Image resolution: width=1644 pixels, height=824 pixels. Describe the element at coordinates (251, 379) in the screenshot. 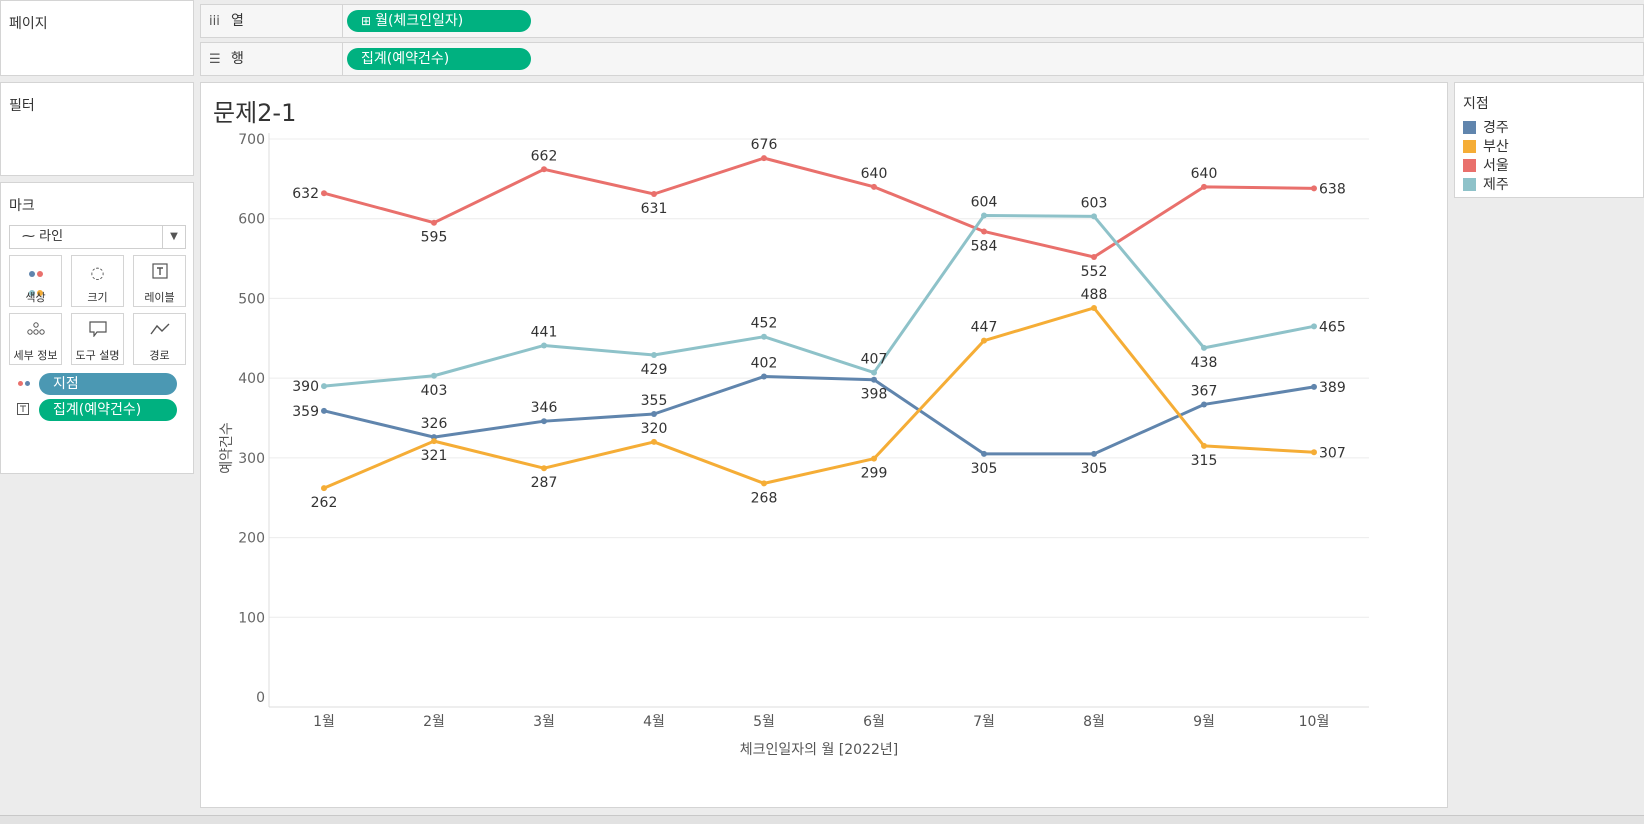

I see `y-tick-label: 400` at that location.